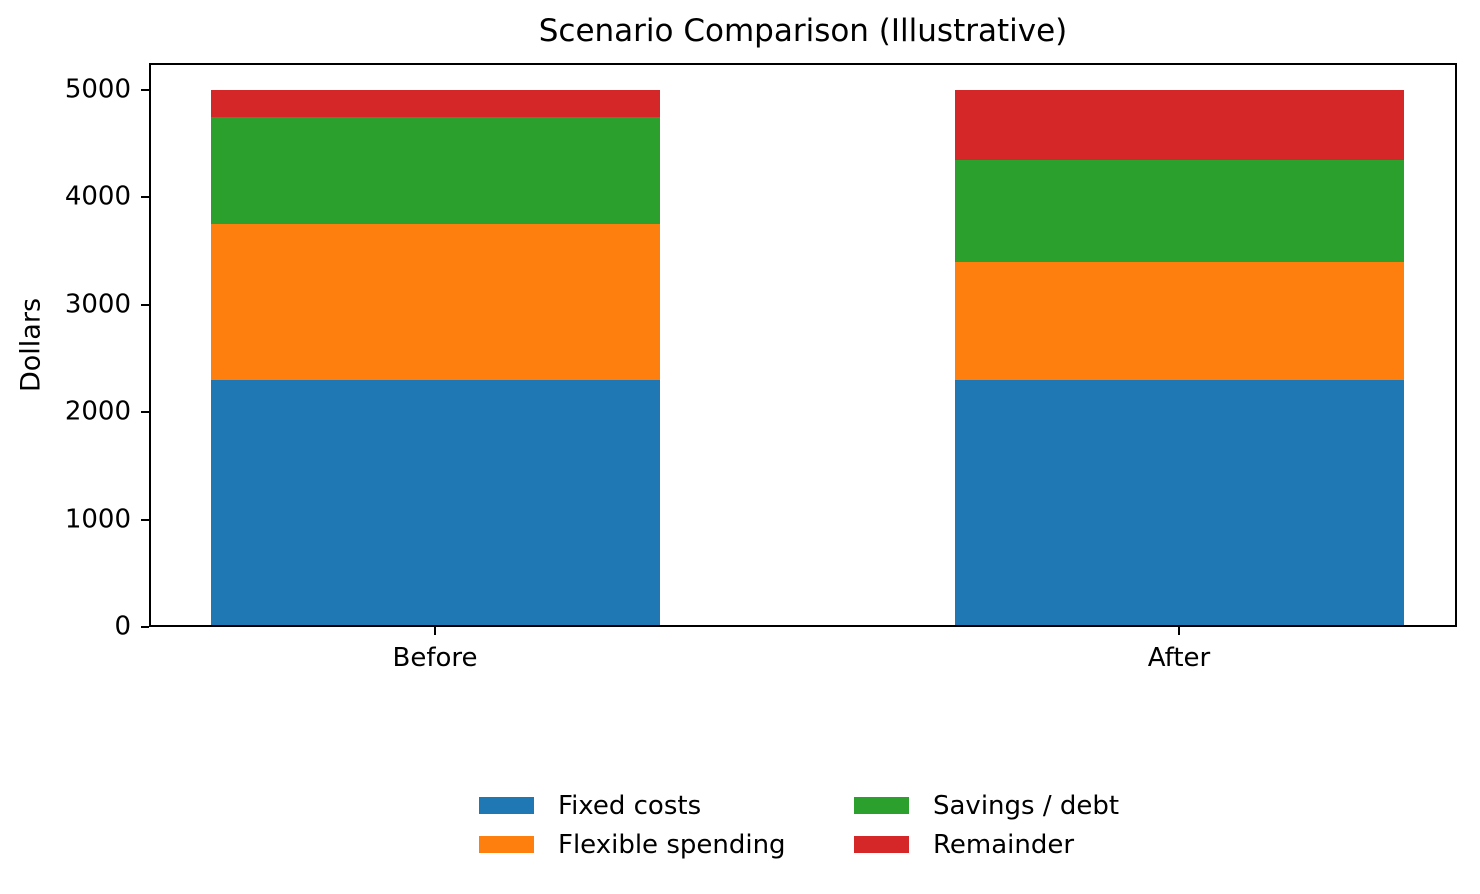 Image resolution: width=1480 pixels, height=894 pixels. What do you see at coordinates (97, 89) in the screenshot?
I see `y-tick-label: 5000` at bounding box center [97, 89].